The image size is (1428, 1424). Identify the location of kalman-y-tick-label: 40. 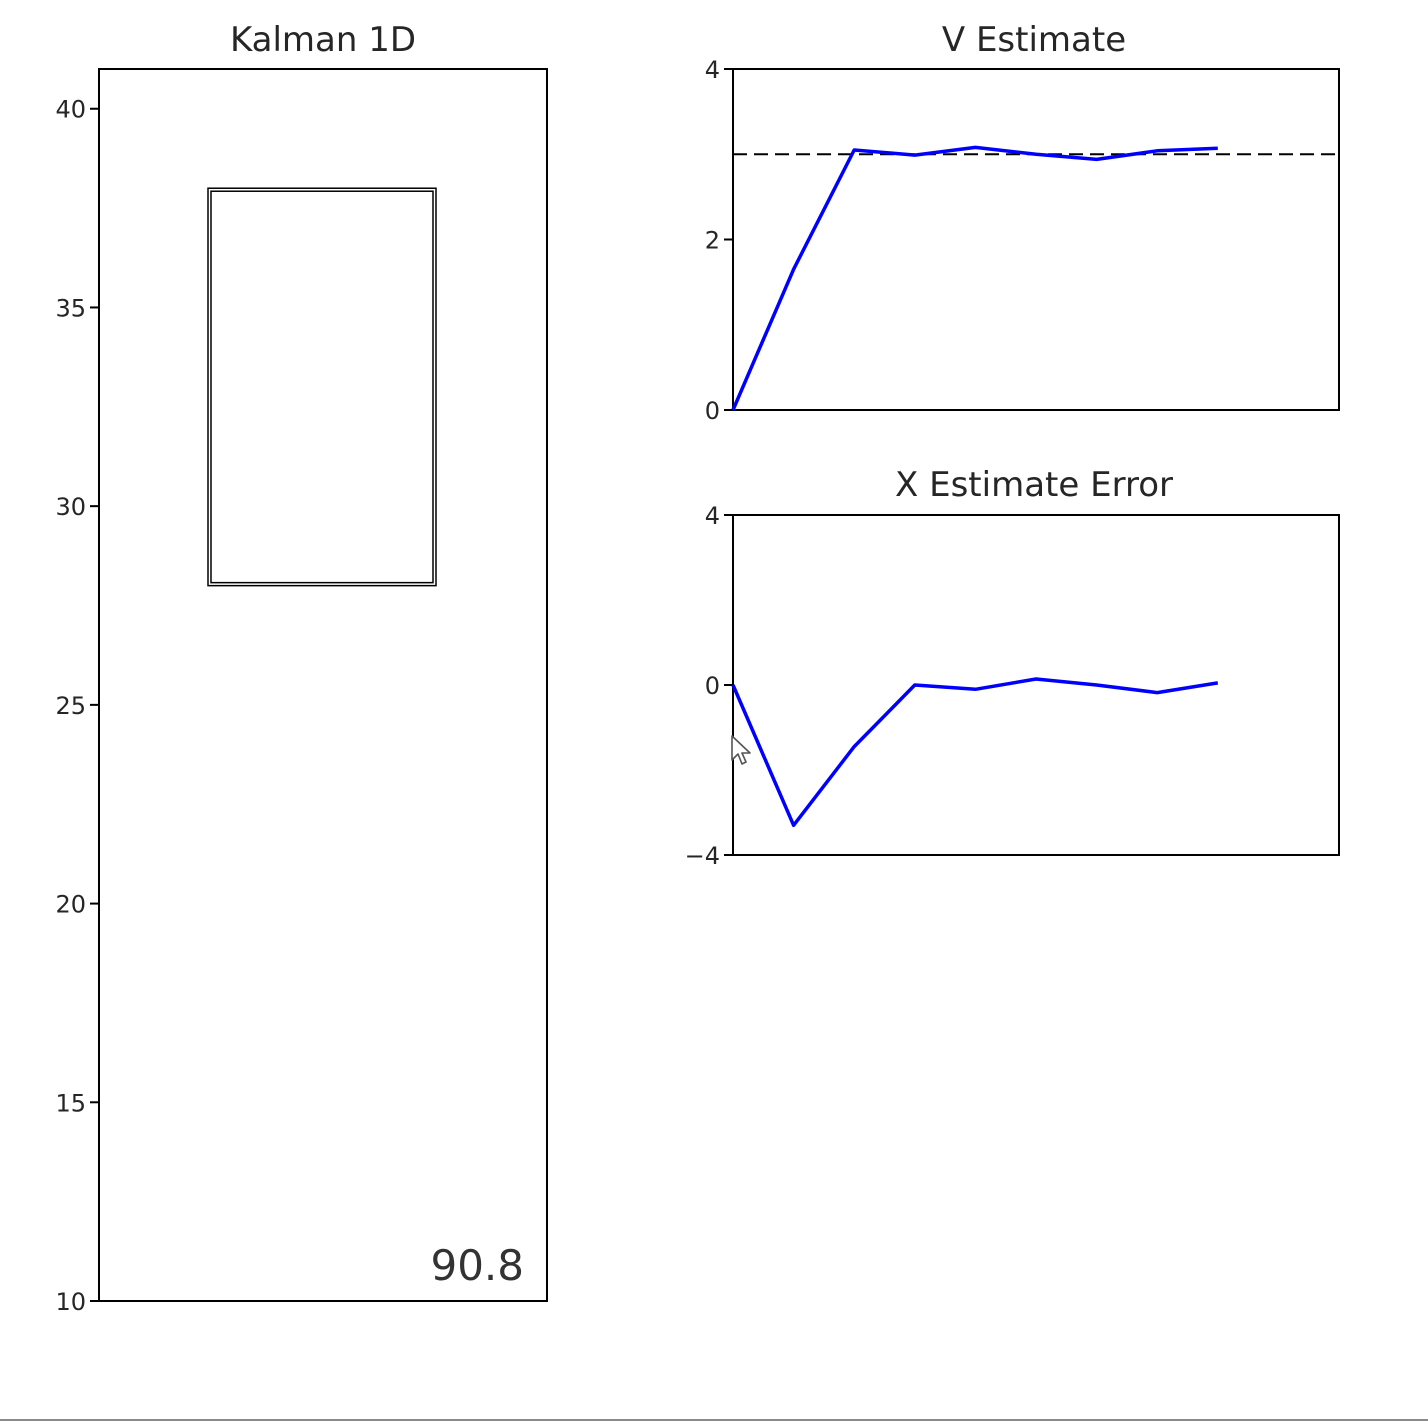
(70, 110).